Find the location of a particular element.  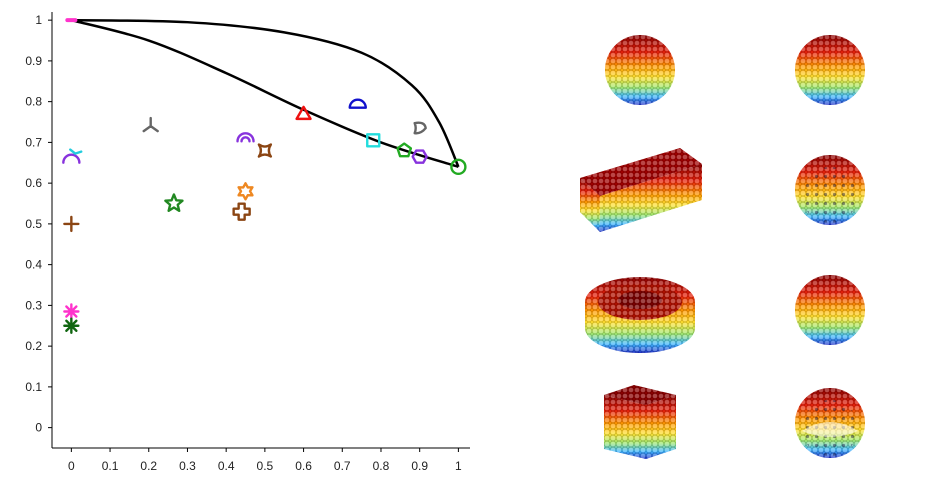

shape-render-rod is located at coordinates (641, 190).